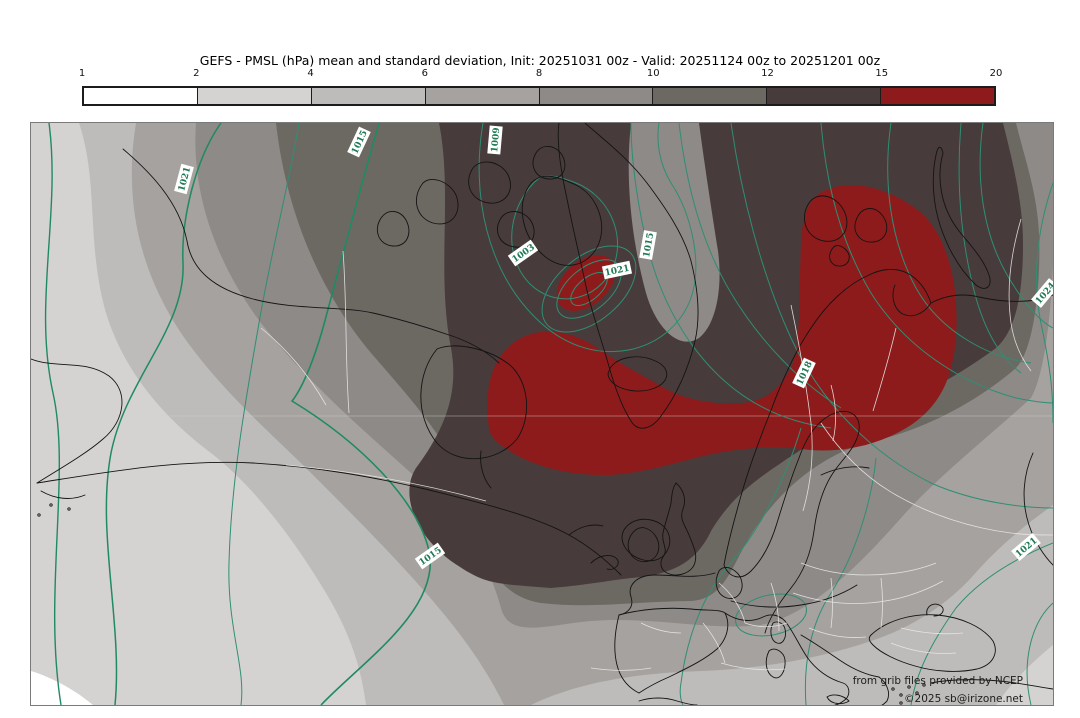  What do you see at coordinates (617, 270) in the screenshot?
I see `isobar-label: 1021` at bounding box center [617, 270].